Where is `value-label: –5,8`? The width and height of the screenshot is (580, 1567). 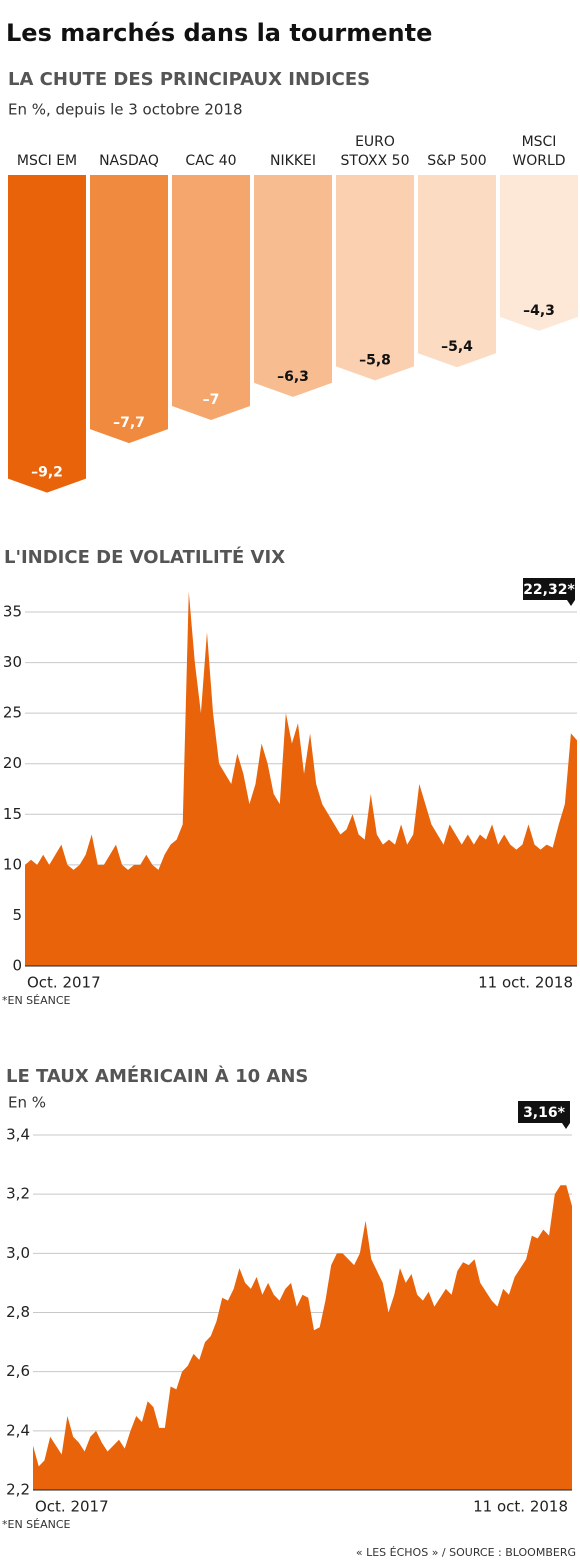 value-label: –5,8 is located at coordinates (375, 360).